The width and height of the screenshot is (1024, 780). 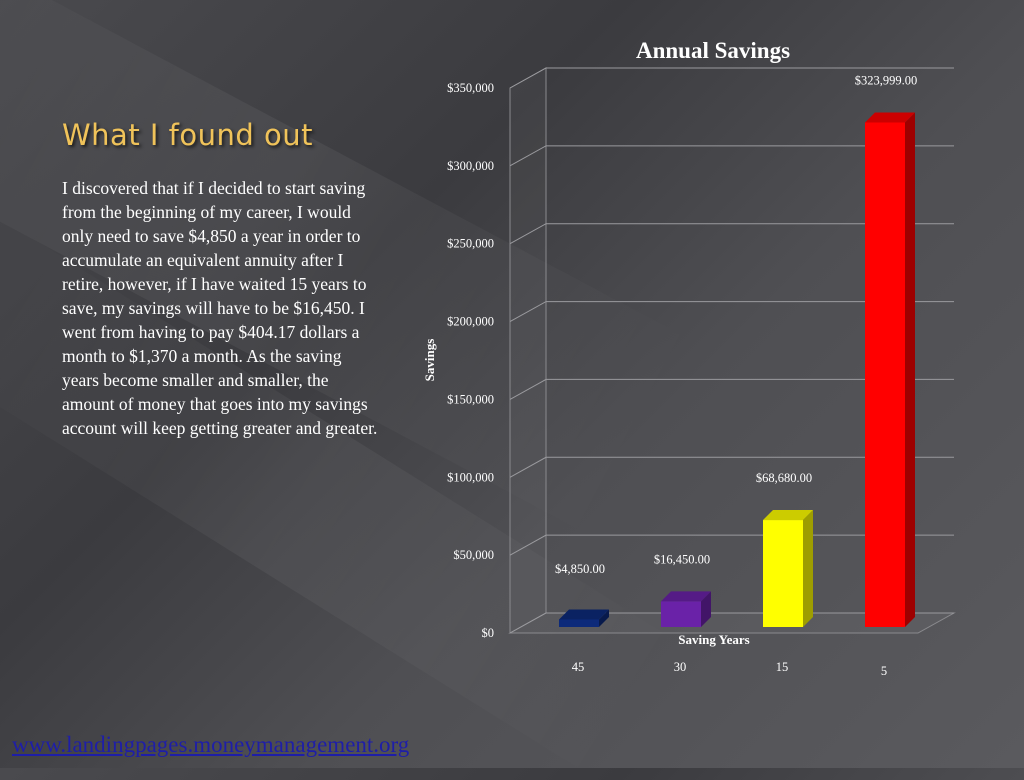 I want to click on chart-title: Annual Savings, so click(x=713, y=50).